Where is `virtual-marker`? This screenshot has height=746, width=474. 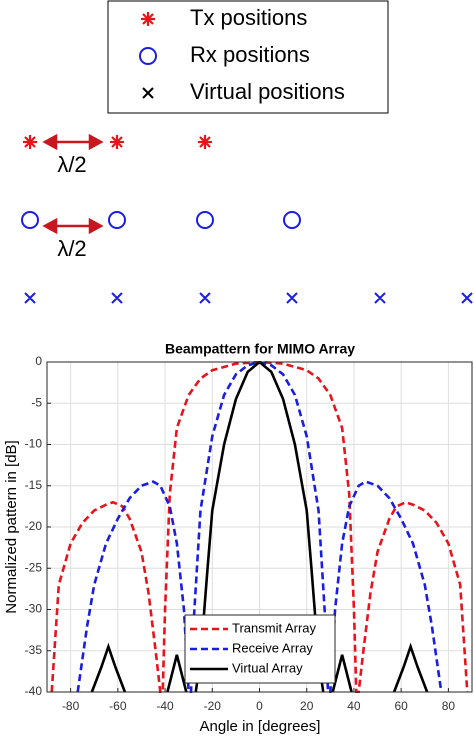 virtual-marker is located at coordinates (148, 93).